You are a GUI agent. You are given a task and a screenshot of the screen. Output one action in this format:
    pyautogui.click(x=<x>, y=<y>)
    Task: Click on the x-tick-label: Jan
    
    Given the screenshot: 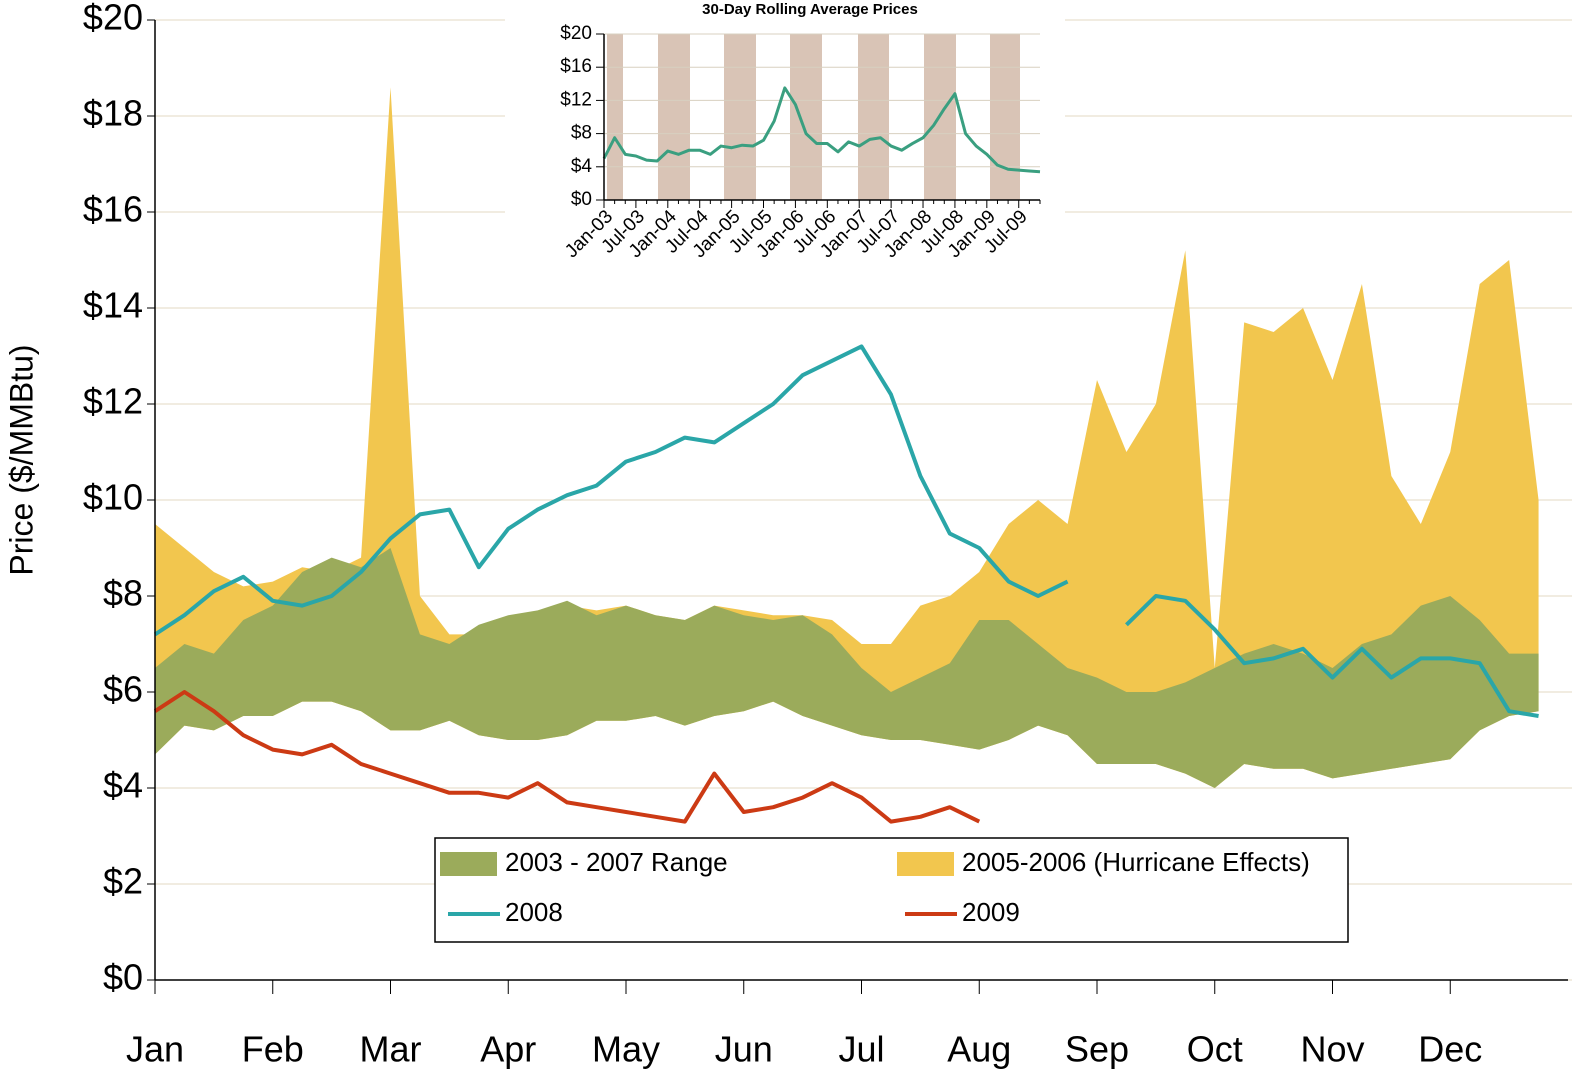 What is the action you would take?
    pyautogui.click(x=155, y=1049)
    